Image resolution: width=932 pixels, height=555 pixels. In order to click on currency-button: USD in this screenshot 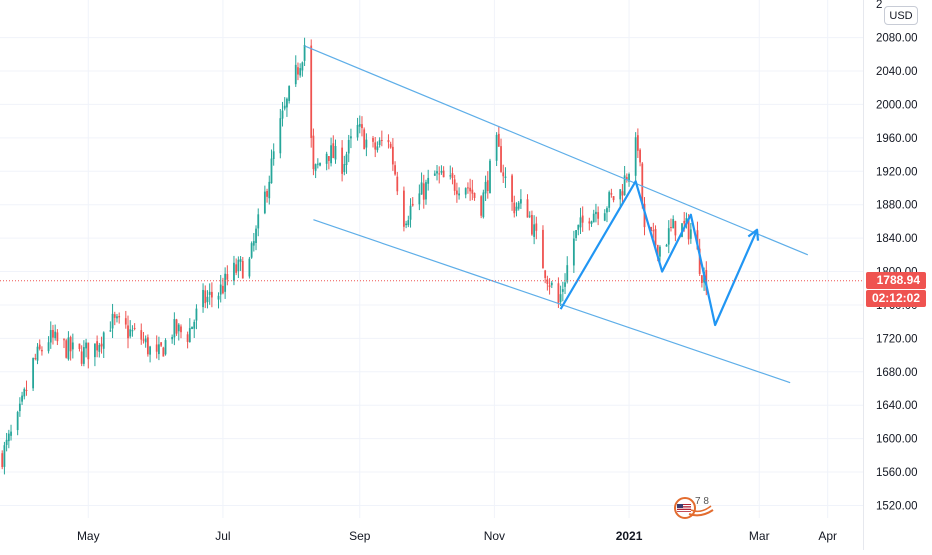, I will do `click(901, 15)`.